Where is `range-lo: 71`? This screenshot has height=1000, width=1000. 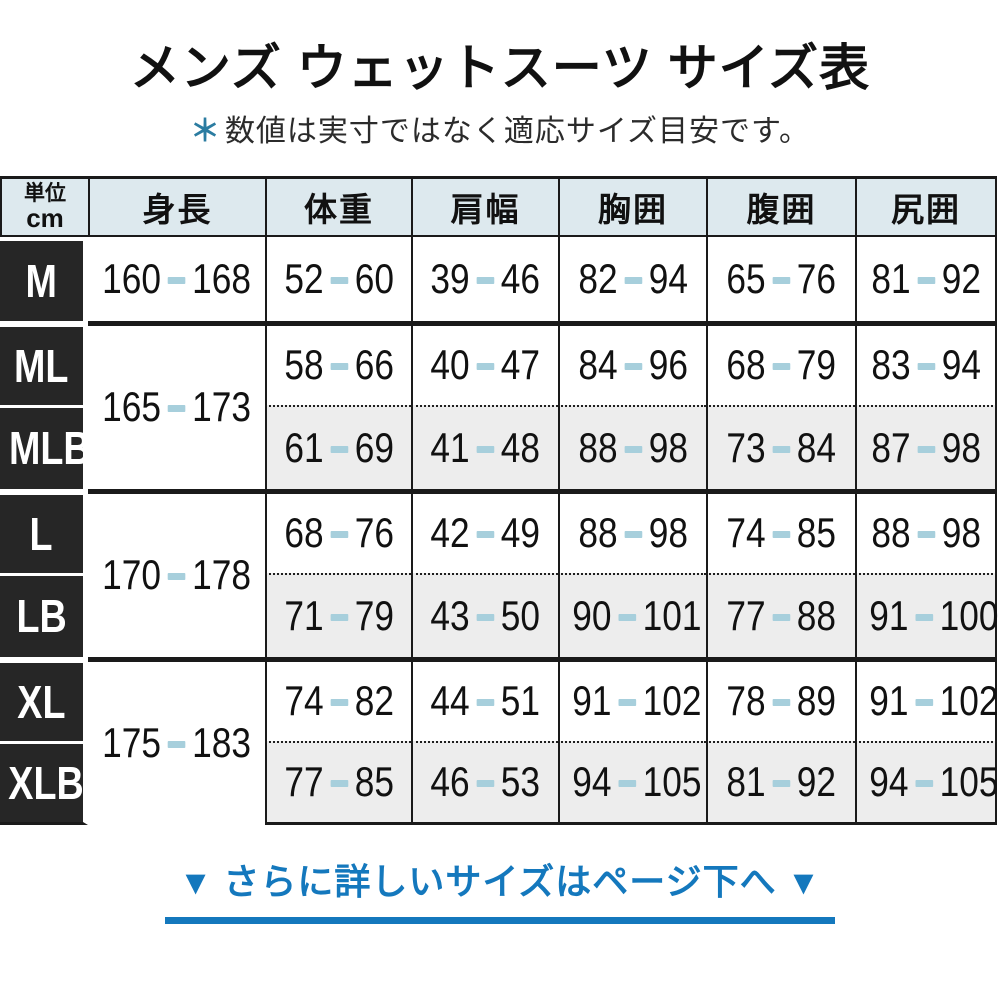 range-lo: 71 is located at coordinates (304, 615).